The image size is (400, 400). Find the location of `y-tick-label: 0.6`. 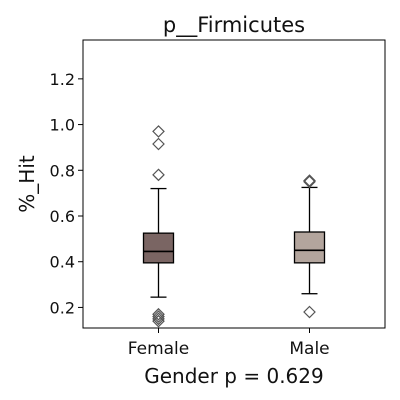

y-tick-label: 0.6 is located at coordinates (62, 216).